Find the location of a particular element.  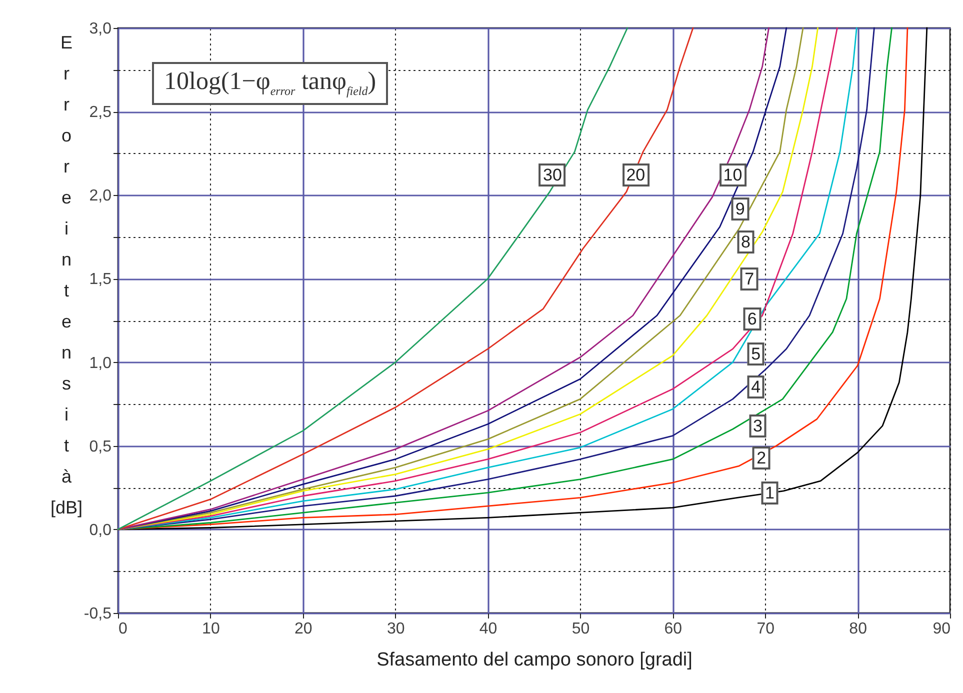

x-tick-label: 10 is located at coordinates (211, 629).